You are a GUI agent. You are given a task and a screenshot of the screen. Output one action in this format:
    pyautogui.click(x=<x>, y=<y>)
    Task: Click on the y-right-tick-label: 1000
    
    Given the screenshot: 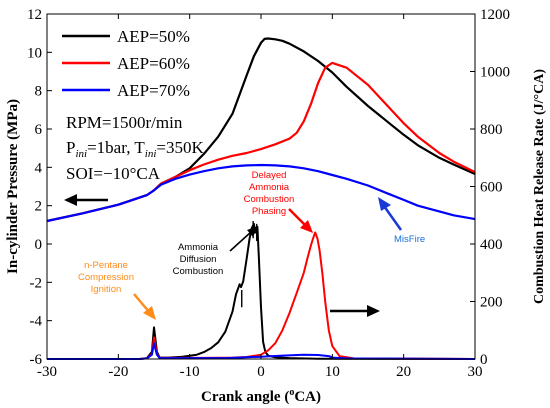 What is the action you would take?
    pyautogui.click(x=495, y=73)
    